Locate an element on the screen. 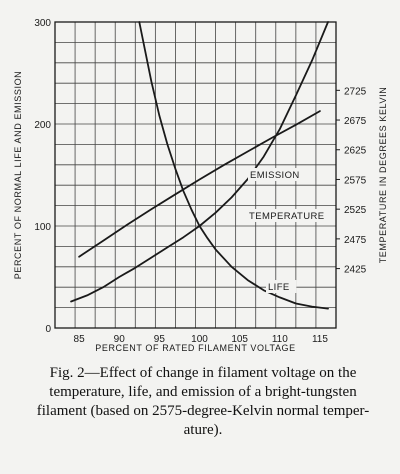  emission-label-bg is located at coordinates (276, 174).